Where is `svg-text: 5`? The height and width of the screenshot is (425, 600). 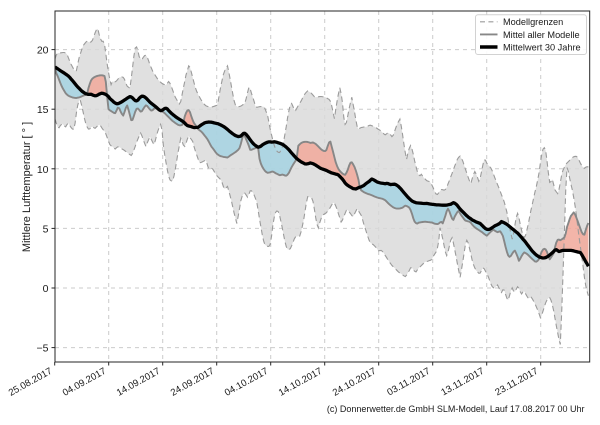
svg-text: 5 is located at coordinates (46, 229).